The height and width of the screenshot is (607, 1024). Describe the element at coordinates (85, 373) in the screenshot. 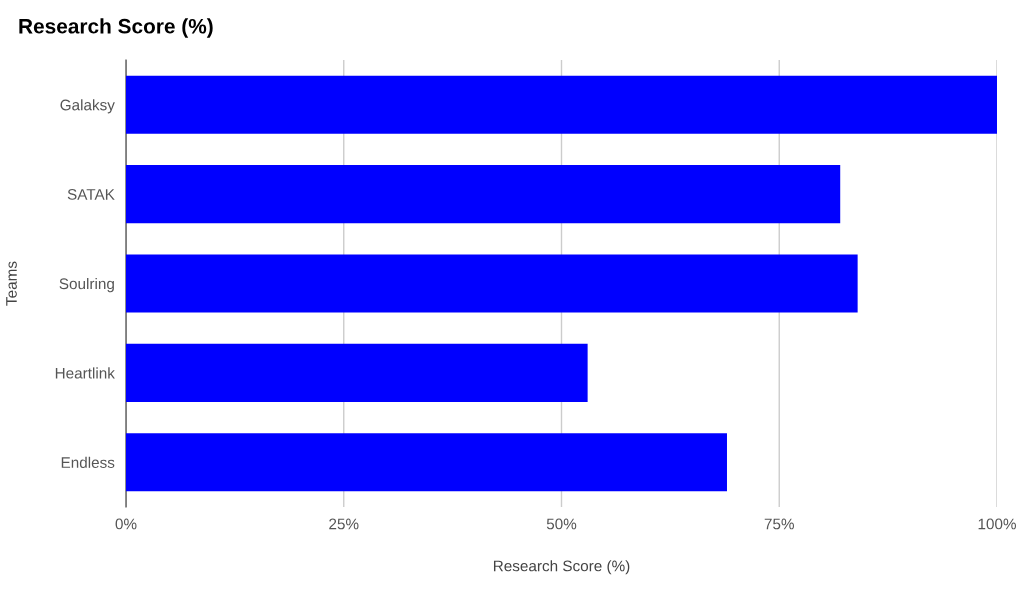

I see `y-tick-label: Heartlink` at that location.